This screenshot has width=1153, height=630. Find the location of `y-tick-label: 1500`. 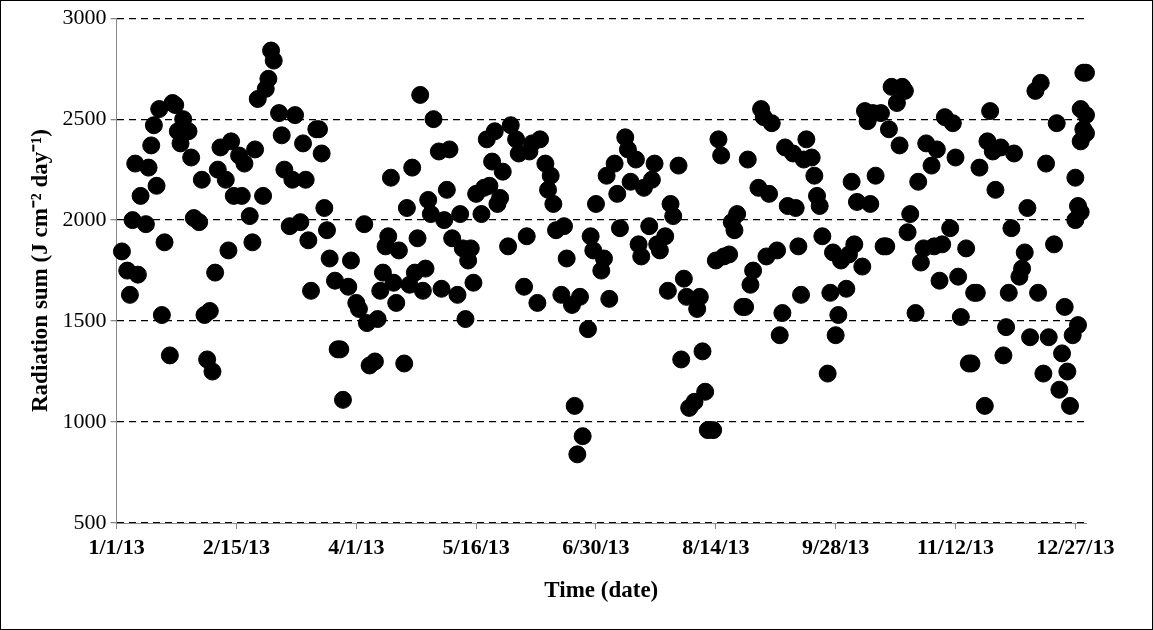

y-tick-label: 1500 is located at coordinates (84, 319).